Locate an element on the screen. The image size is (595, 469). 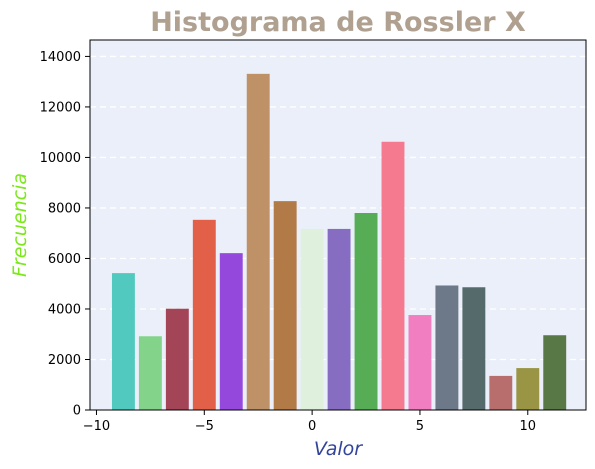
y-tick-label: 4000 is located at coordinates (64, 309).